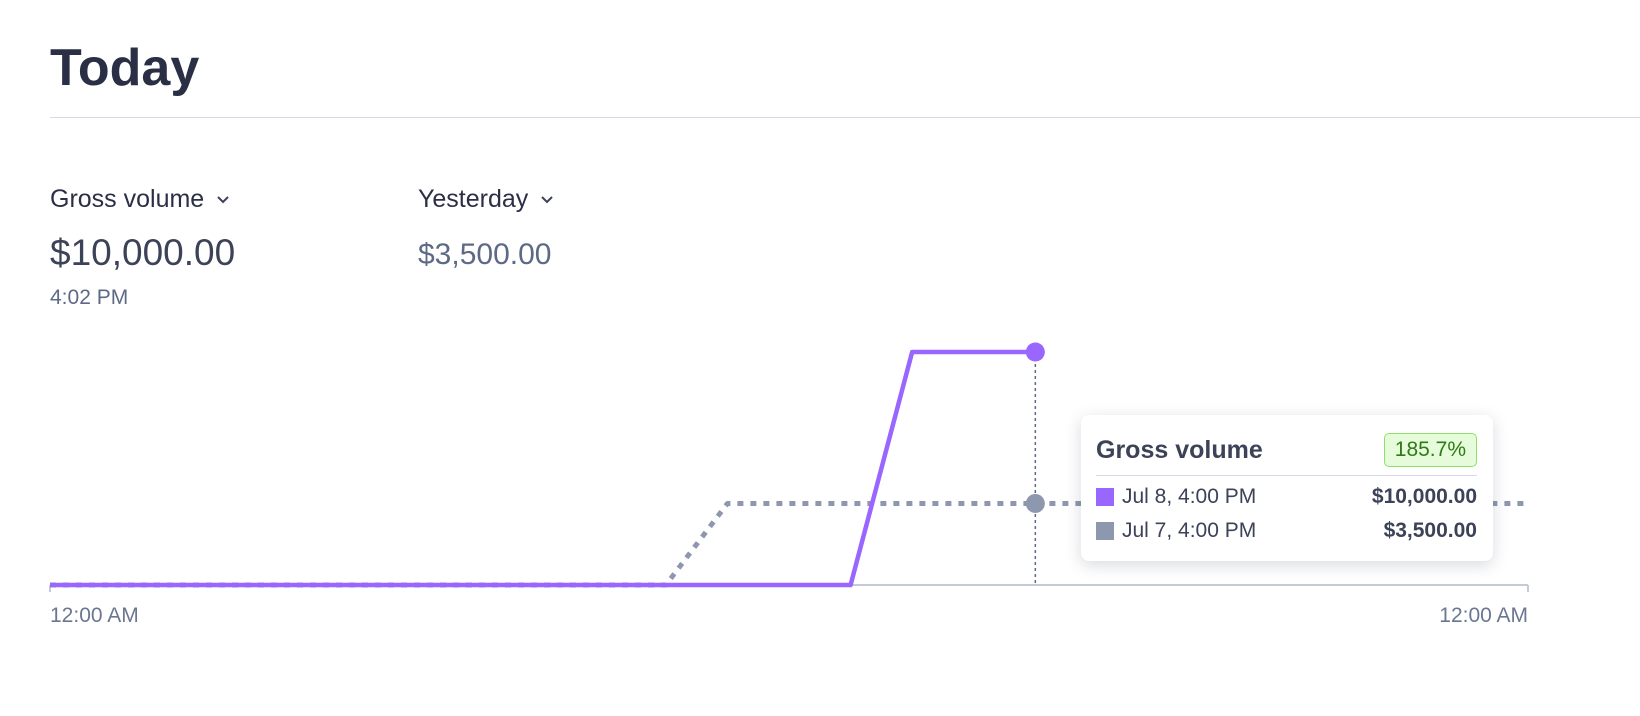 The width and height of the screenshot is (1640, 716). Describe the element at coordinates (1430, 450) in the screenshot. I see `tooltip-change: 185.7%` at that location.